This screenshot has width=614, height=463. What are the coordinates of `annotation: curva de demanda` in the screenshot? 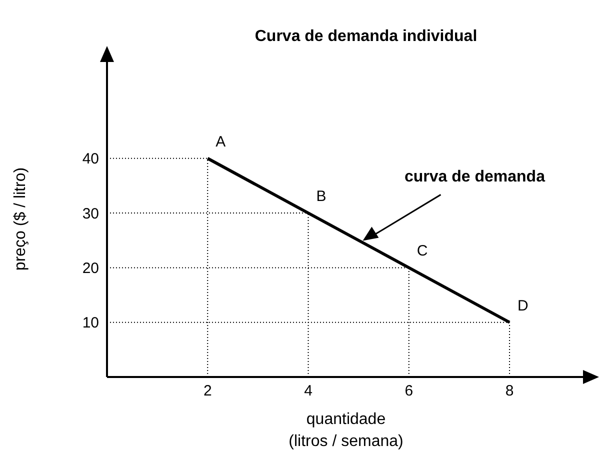 It's located at (475, 177).